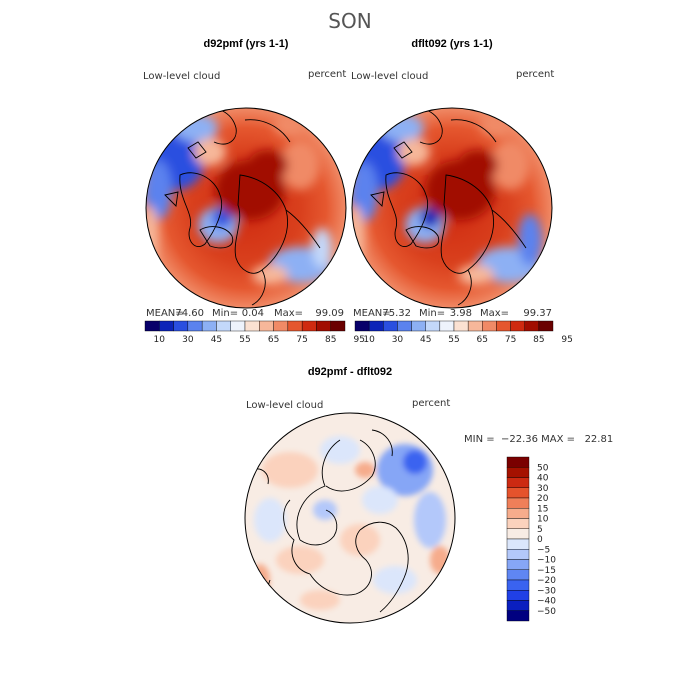 The height and width of the screenshot is (700, 700). I want to click on colorbar-tick-label: −50, so click(546, 612).